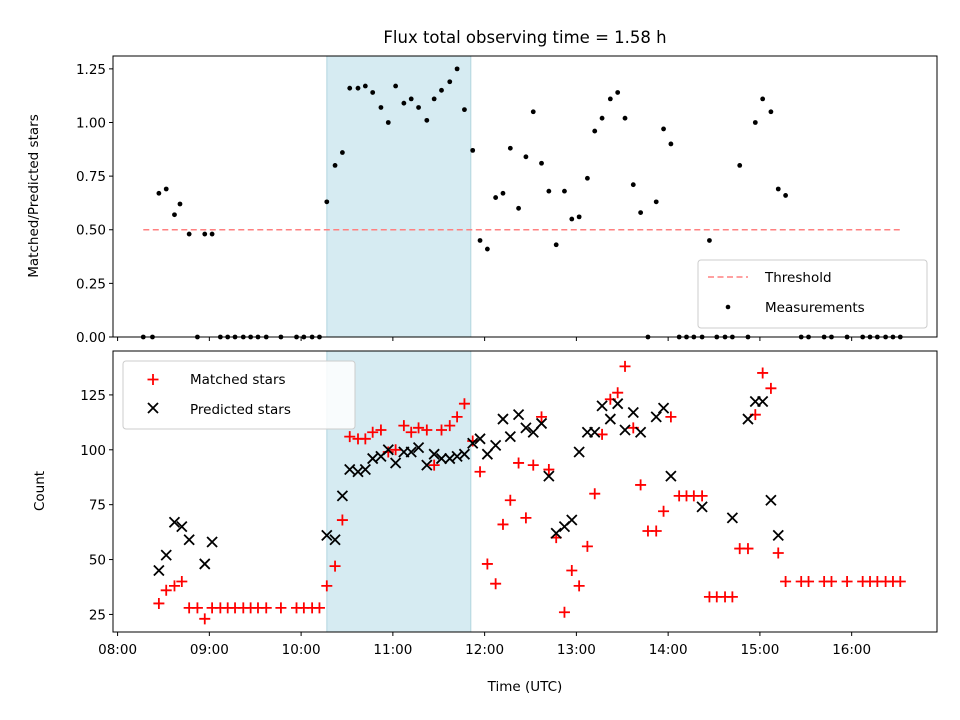  What do you see at coordinates (93, 451) in the screenshot?
I see `y-tick-label: 100` at bounding box center [93, 451].